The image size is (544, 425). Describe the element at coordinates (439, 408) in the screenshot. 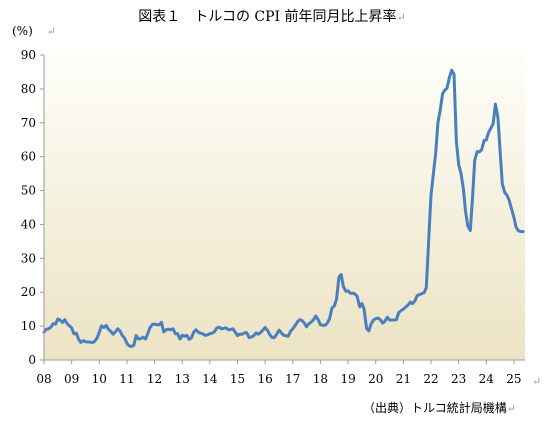

I see `source-note: （出典）トルコ統計局機構↵` at that location.